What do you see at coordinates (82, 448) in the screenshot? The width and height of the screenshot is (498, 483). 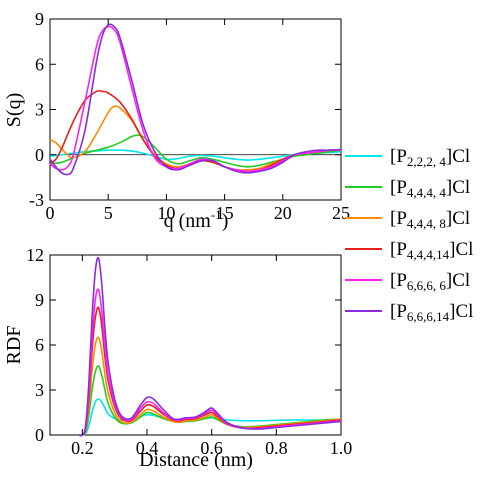 I see `rdf-x-tick-label: 0.2` at bounding box center [82, 448].